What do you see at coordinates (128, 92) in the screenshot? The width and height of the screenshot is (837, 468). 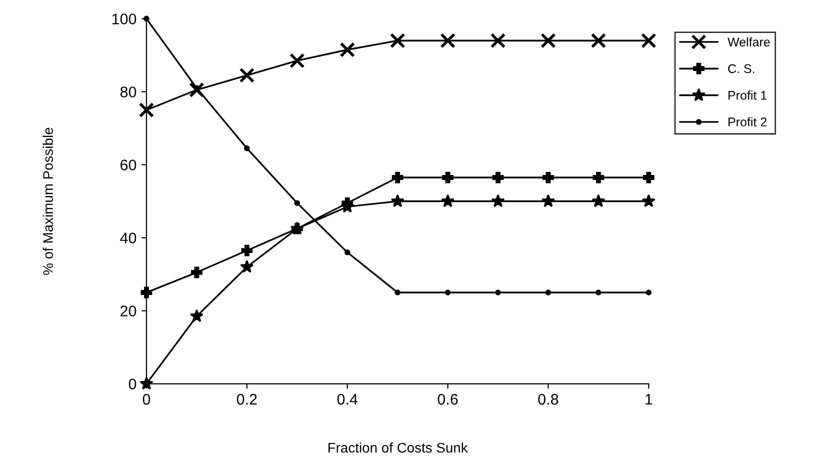 I see `y-tick-label: 80` at bounding box center [128, 92].